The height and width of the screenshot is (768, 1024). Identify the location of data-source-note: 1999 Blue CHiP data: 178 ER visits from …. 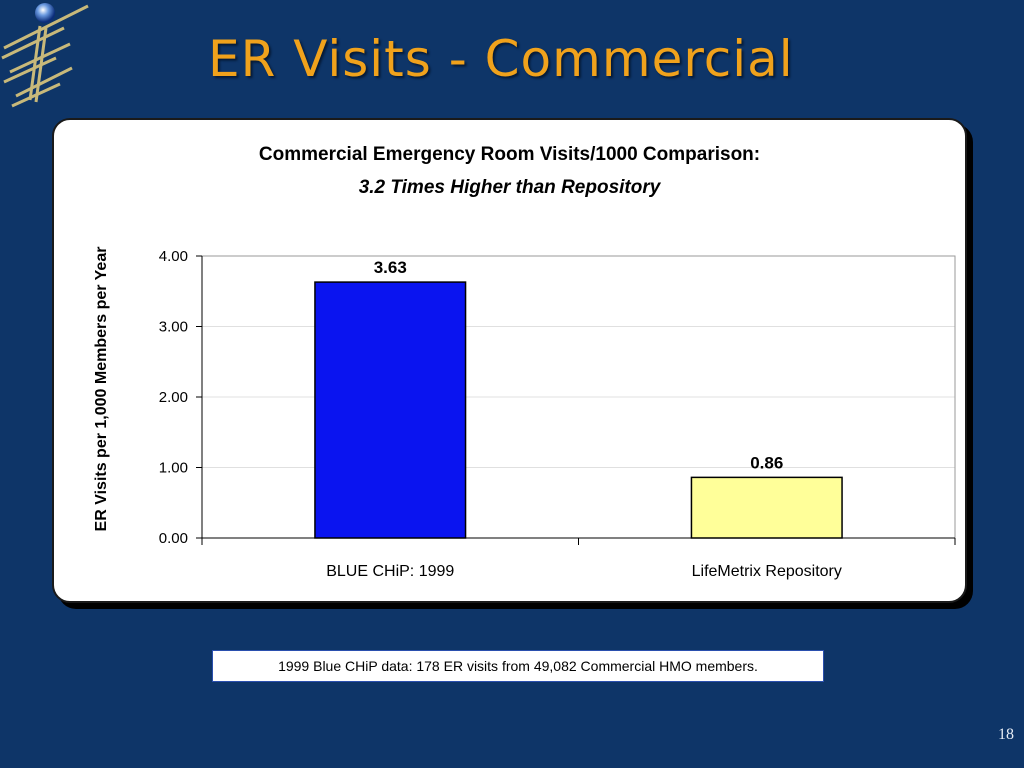
(518, 666).